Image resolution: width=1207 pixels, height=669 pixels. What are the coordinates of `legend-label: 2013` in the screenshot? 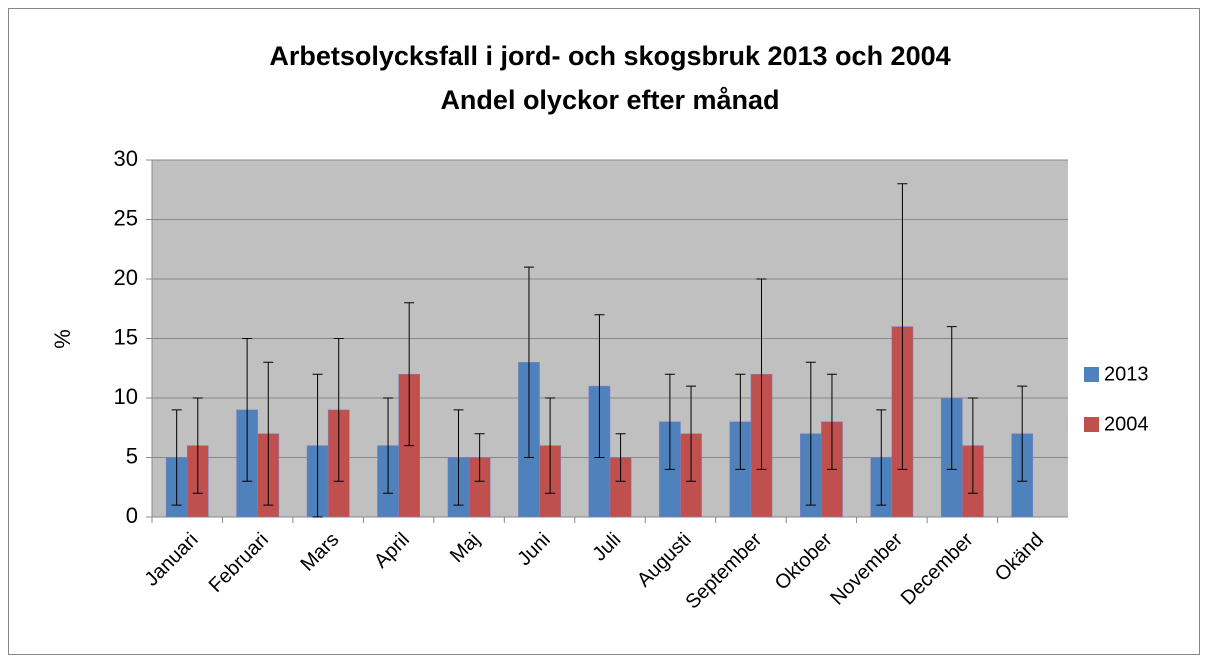 It's located at (1126, 374).